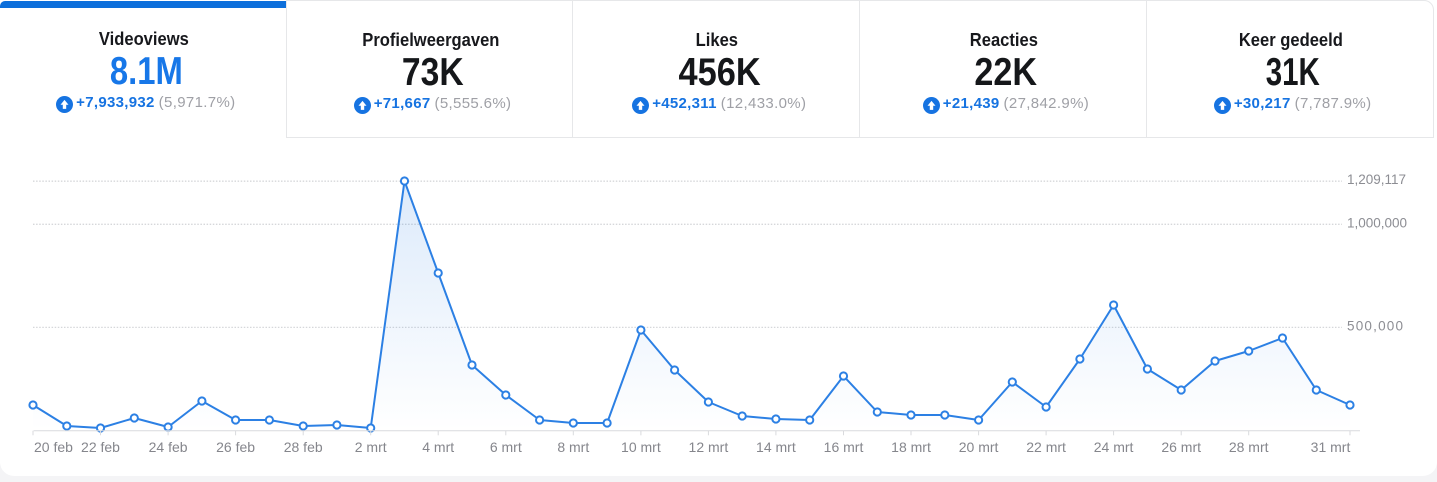 Image resolution: width=1437 pixels, height=482 pixels. Describe the element at coordinates (168, 447) in the screenshot. I see `svg-text: 24 feb` at that location.